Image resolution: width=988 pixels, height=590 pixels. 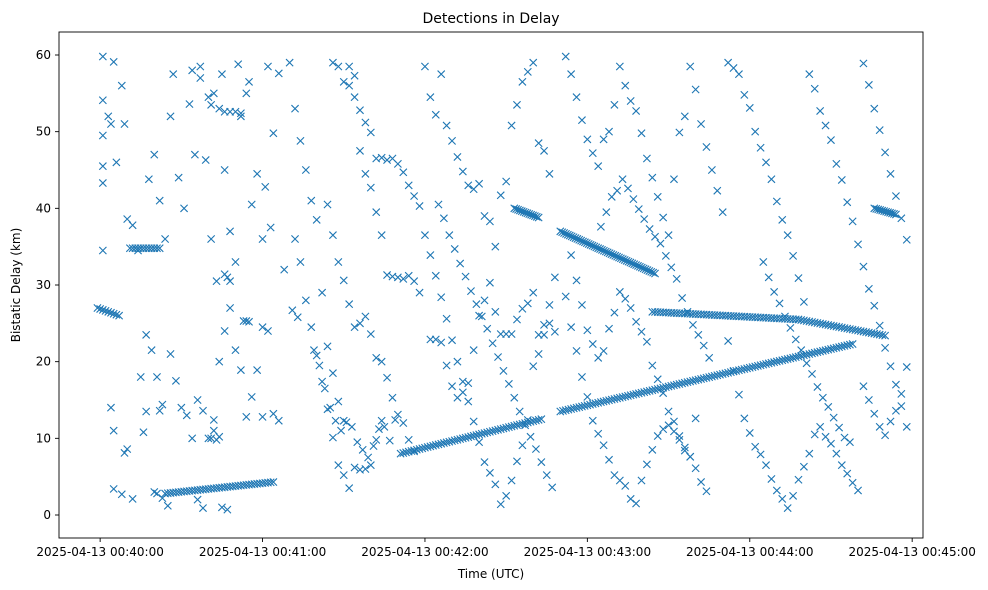 What do you see at coordinates (749, 552) in the screenshot?
I see `x-tick-label: 2025-04-13 00:44:00` at bounding box center [749, 552].